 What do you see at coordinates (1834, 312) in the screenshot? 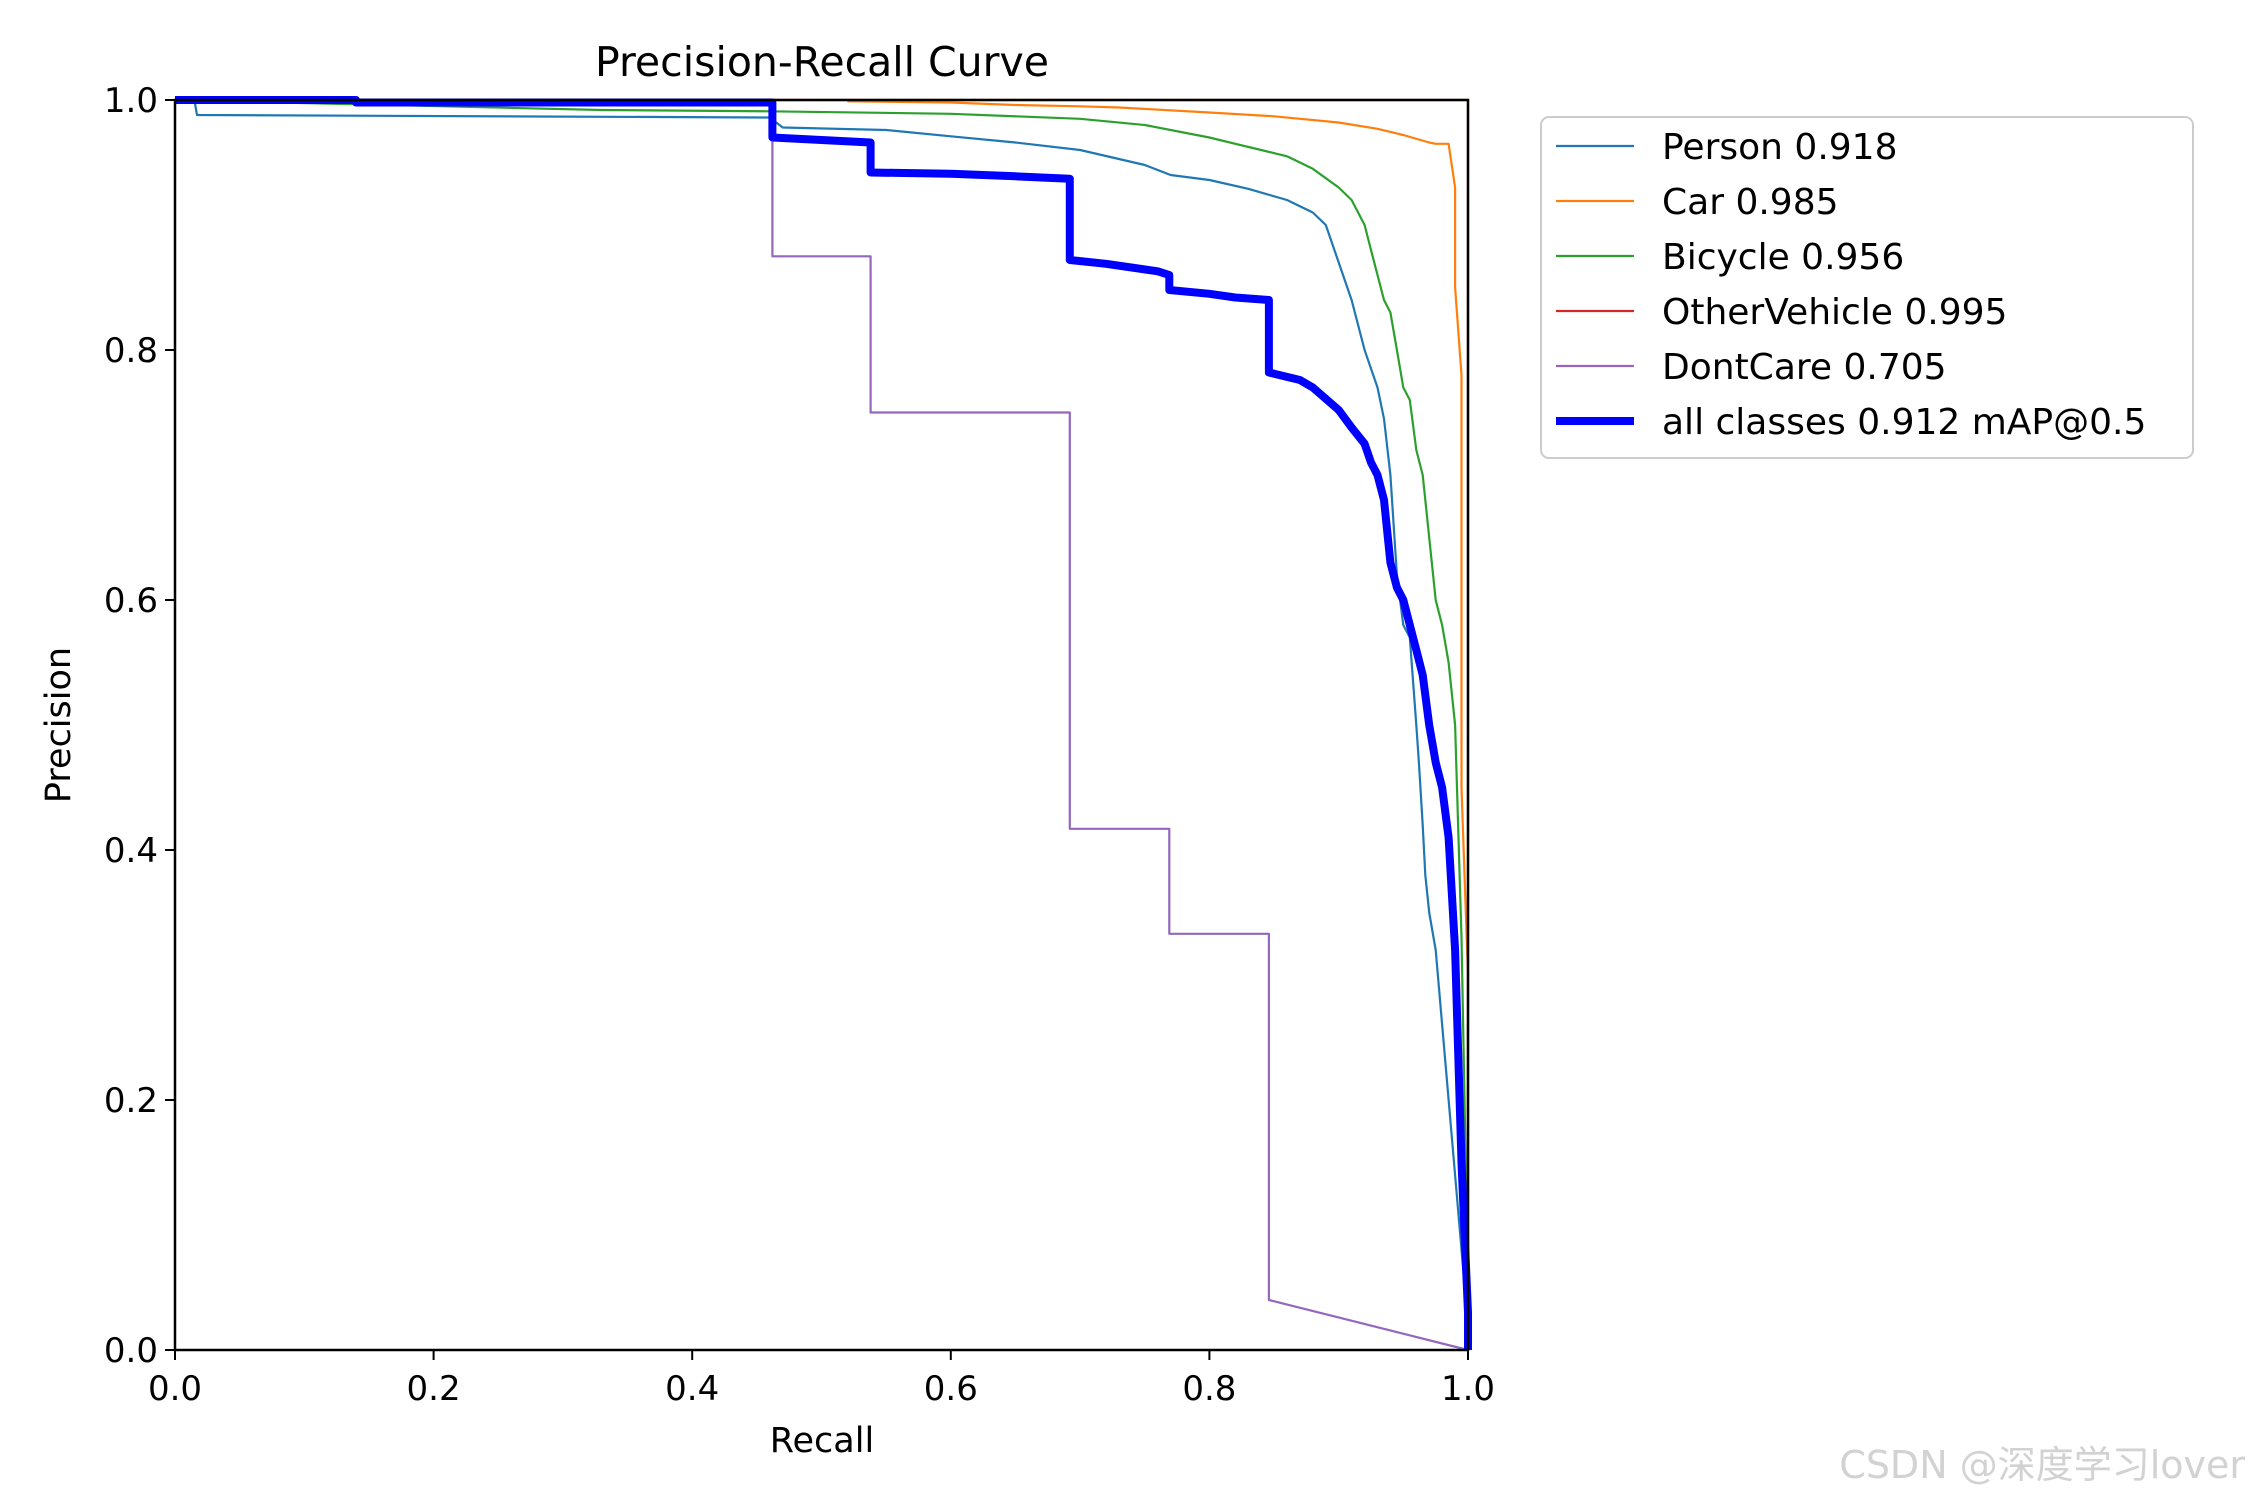
I see `legend-label: OtherVehicle 0.995` at bounding box center [1834, 312].